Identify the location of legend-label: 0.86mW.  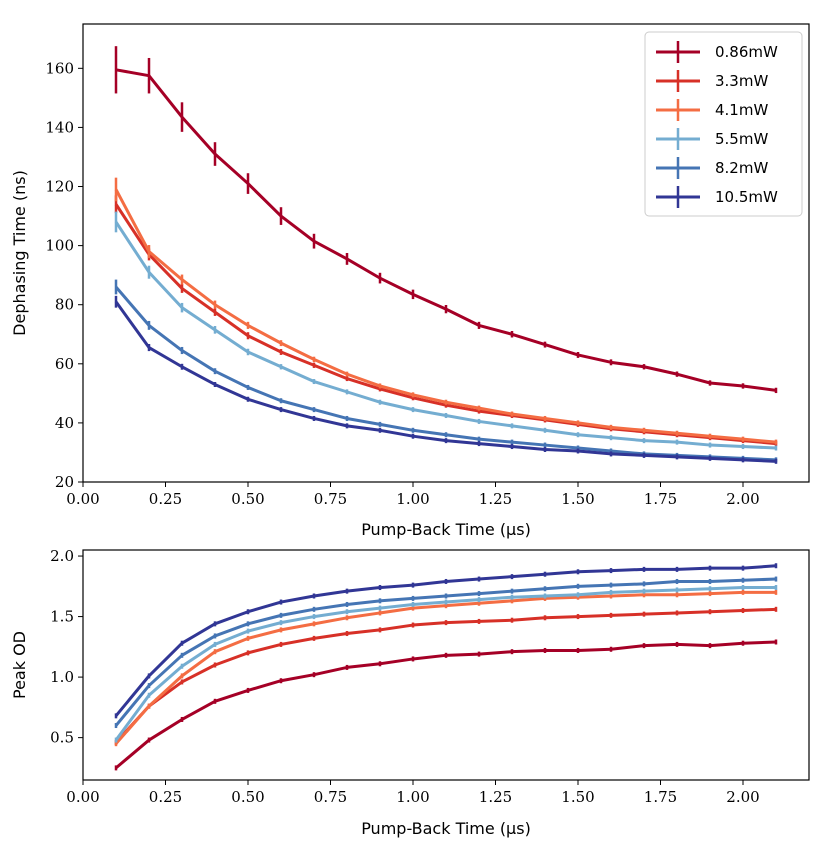
(746, 52).